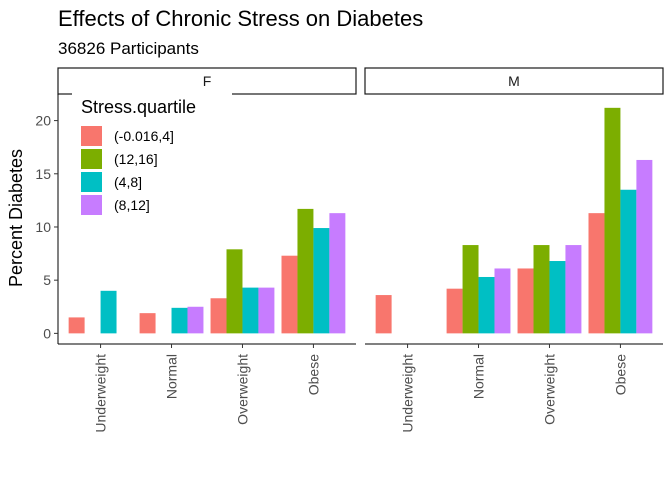 Image resolution: width=672 pixels, height=480 pixels. What do you see at coordinates (144, 136) in the screenshot?
I see `legend-label: (-0.016,4]` at bounding box center [144, 136].